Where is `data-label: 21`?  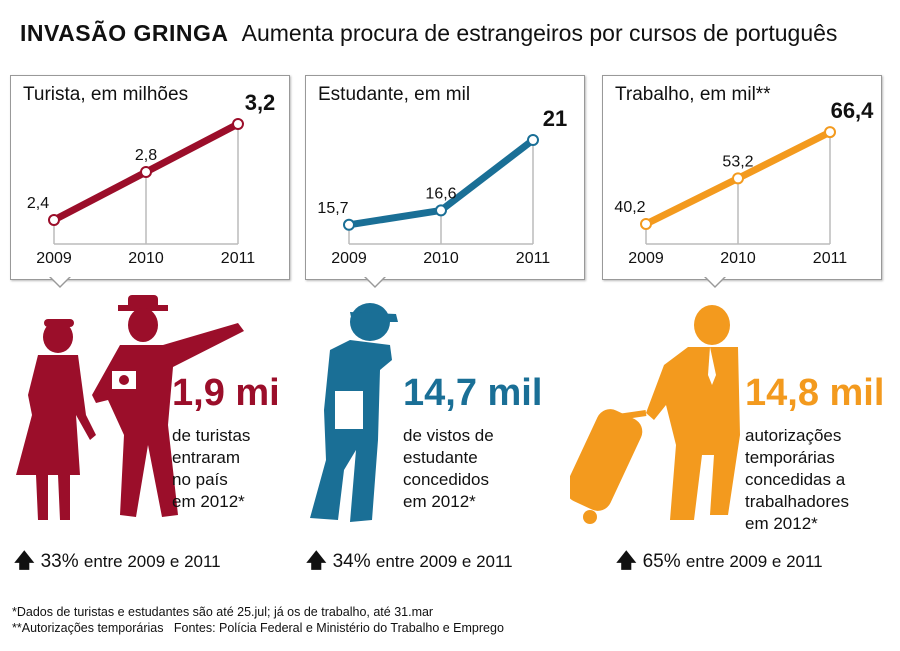
data-label: 21 is located at coordinates (555, 118).